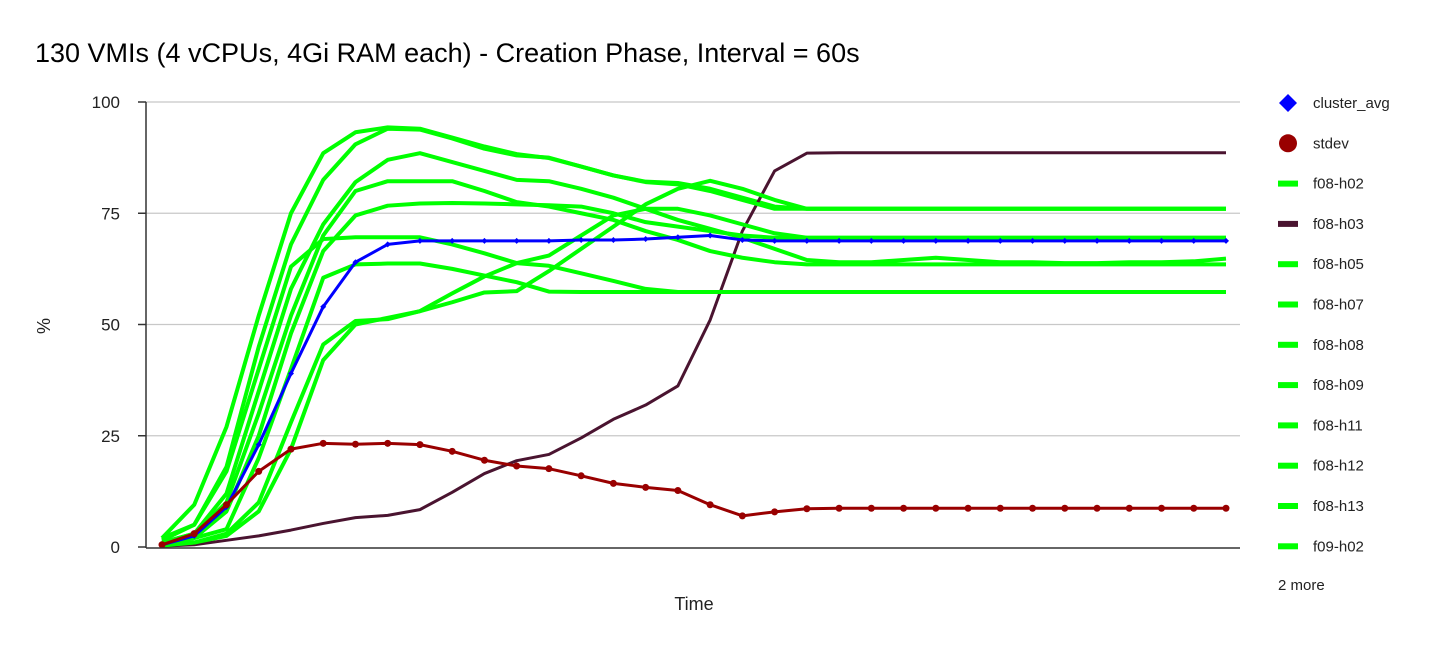  What do you see at coordinates (1321, 184) in the screenshot?
I see `legend-item-f08-h02: f08-h02` at bounding box center [1321, 184].